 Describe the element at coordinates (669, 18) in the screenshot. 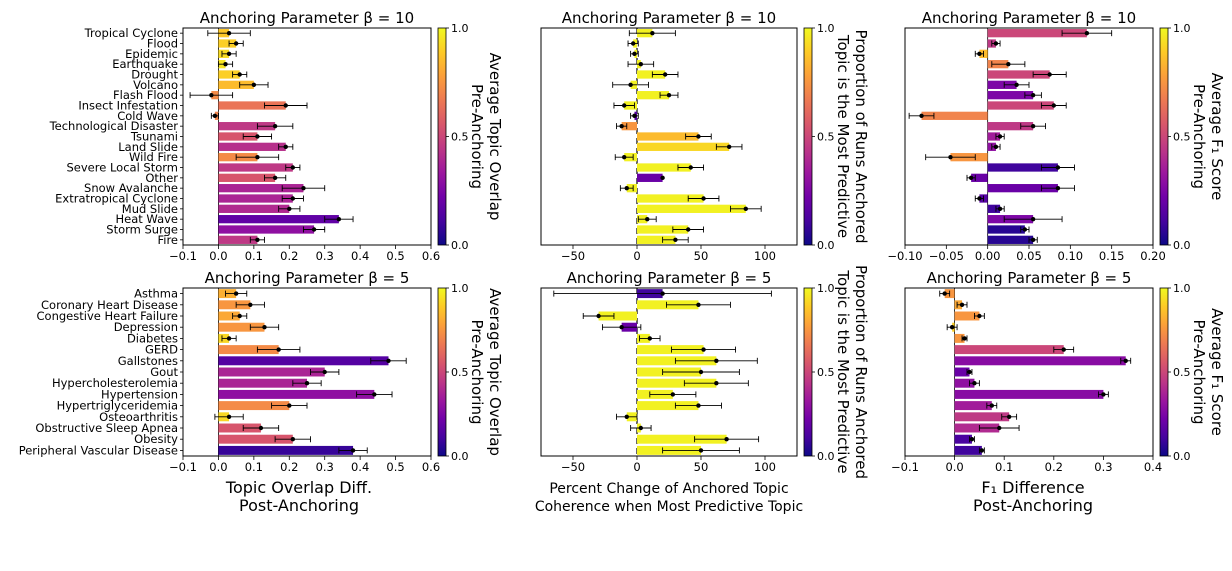

I see `chart-title: Anchoring Parameter β = 10` at that location.